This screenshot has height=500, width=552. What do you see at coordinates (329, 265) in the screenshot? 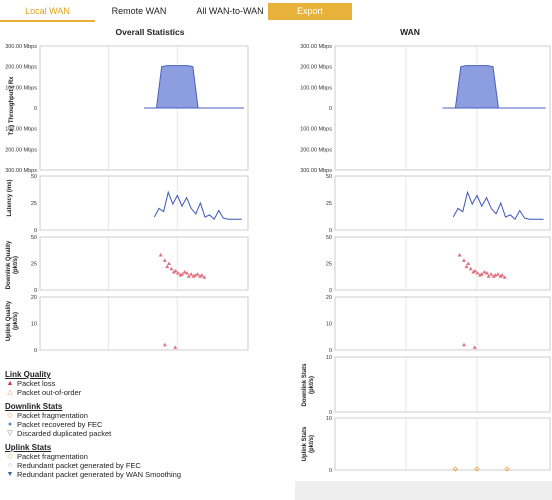
I see `right-downlink-quality-tick-label: 25` at bounding box center [329, 265].